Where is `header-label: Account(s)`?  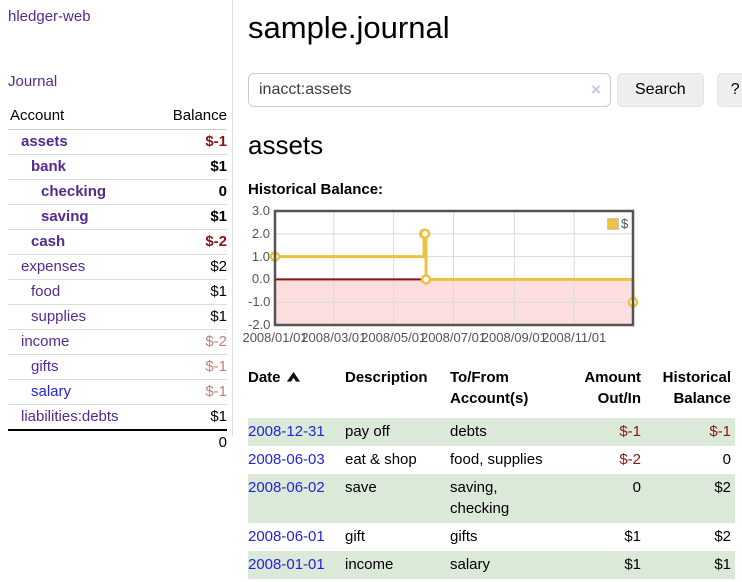
header-label: Account(s) is located at coordinates (489, 398).